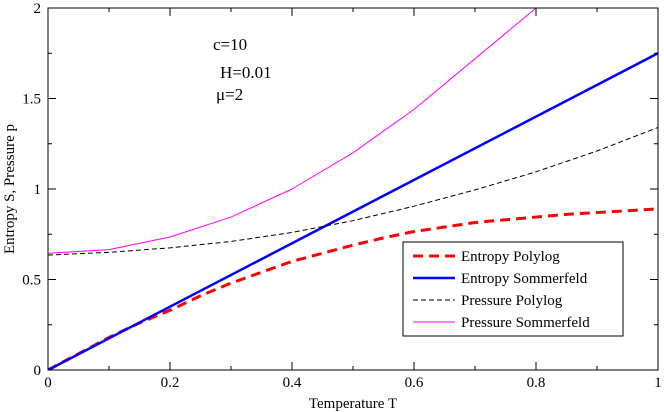 The height and width of the screenshot is (412, 664). Describe the element at coordinates (38, 9) in the screenshot. I see `y-tick-label: 2` at that location.